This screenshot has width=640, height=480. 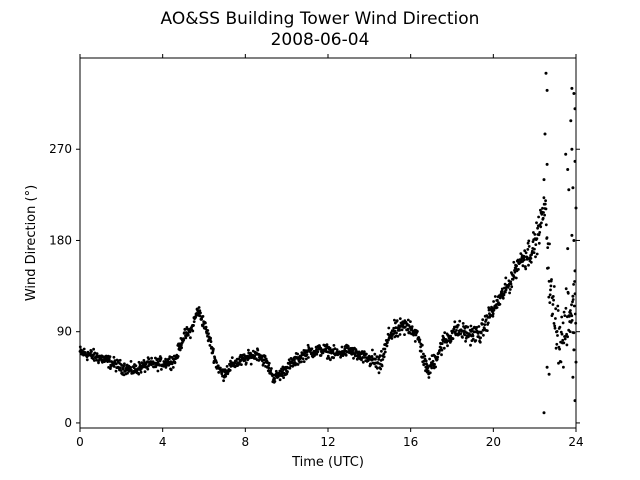 I want to click on x-tick-label: 0, so click(x=80, y=442).